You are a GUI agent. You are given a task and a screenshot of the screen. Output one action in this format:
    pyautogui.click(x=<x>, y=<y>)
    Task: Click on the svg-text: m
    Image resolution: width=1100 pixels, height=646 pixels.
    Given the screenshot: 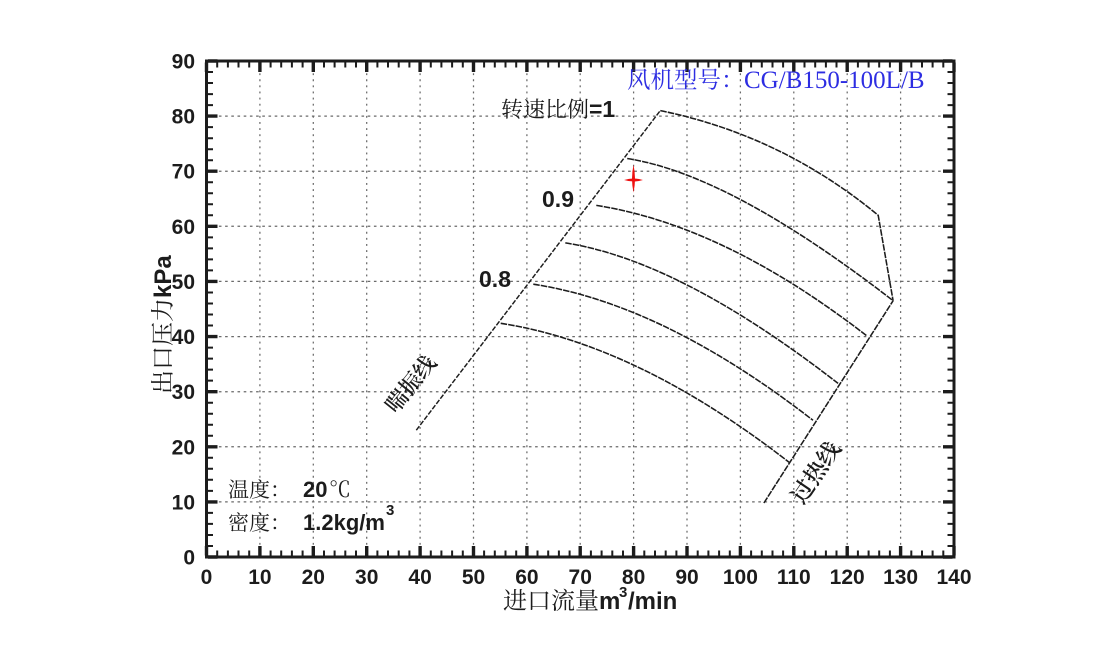 What is the action you would take?
    pyautogui.click(x=609, y=601)
    